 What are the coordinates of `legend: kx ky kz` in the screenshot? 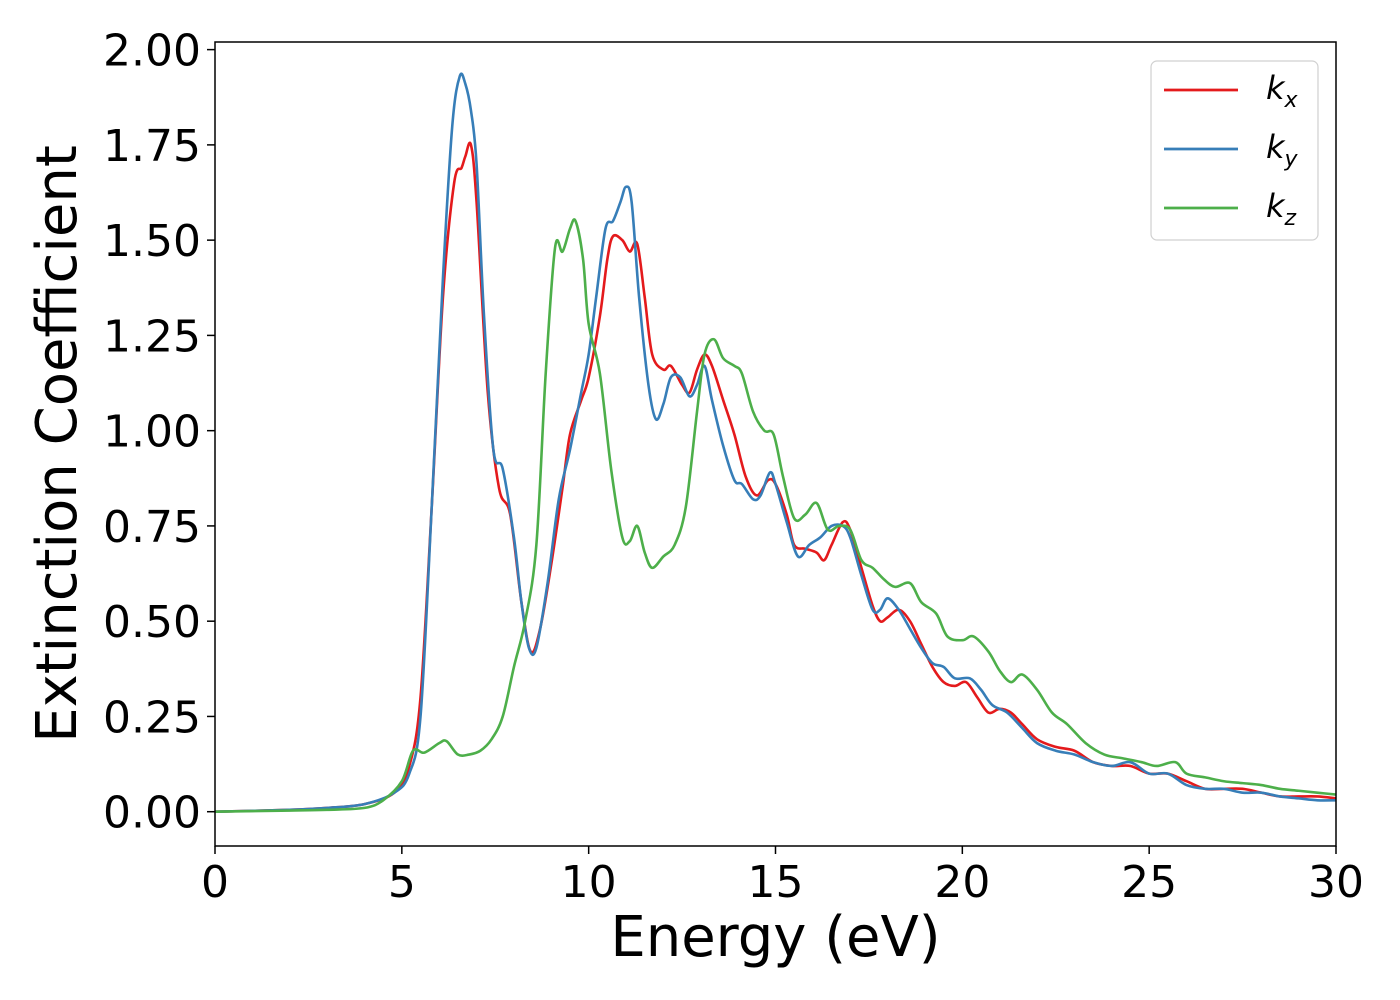 It's located at (1234, 150).